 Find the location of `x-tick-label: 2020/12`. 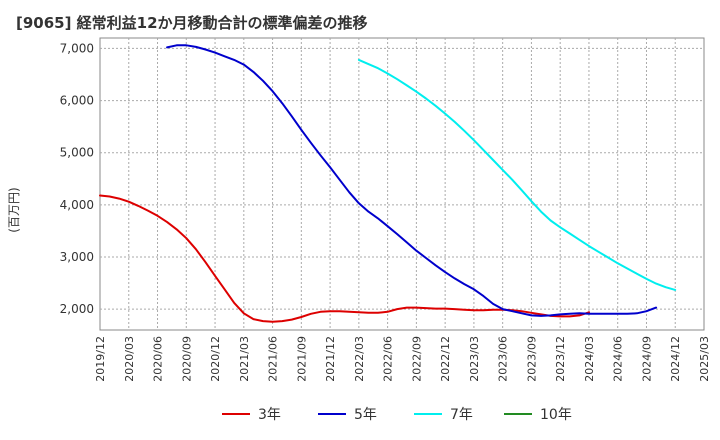

x-tick-label: 2020/12 is located at coordinates (215, 359).